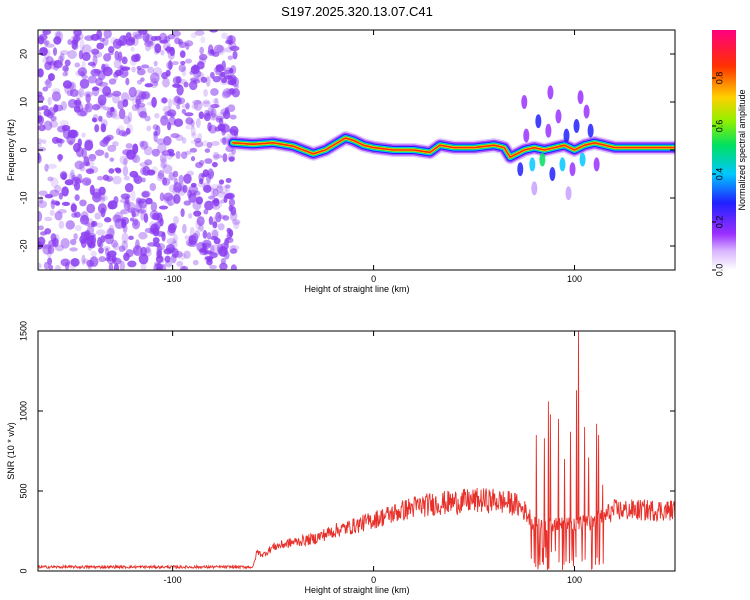 This screenshot has height=600, width=750. Describe the element at coordinates (23, 570) in the screenshot. I see `snr-y-tick-label: 0` at that location.